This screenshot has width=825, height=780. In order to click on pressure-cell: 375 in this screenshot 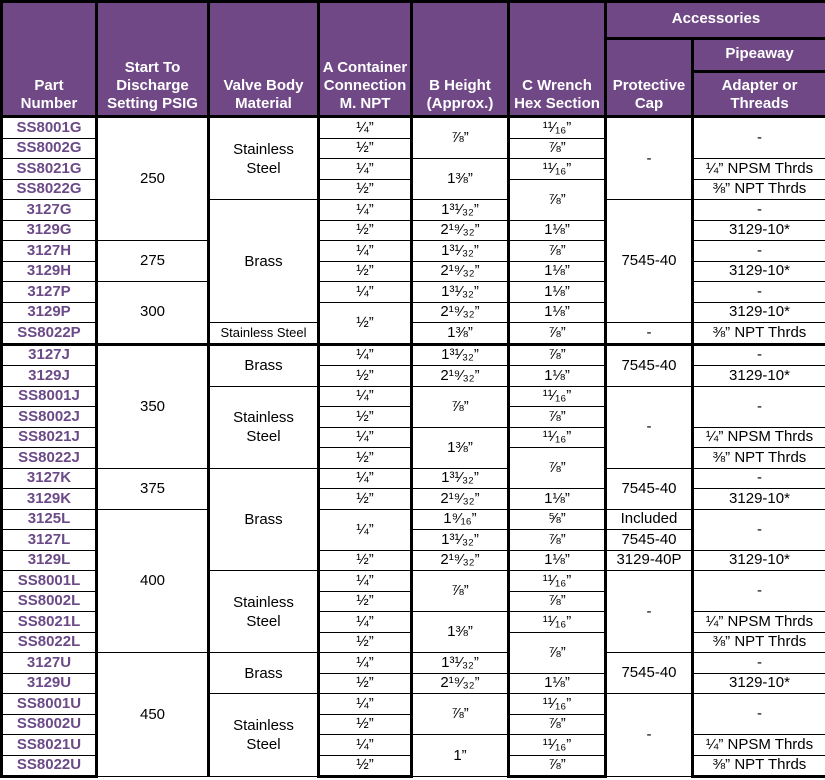, I will do `click(152, 488)`.